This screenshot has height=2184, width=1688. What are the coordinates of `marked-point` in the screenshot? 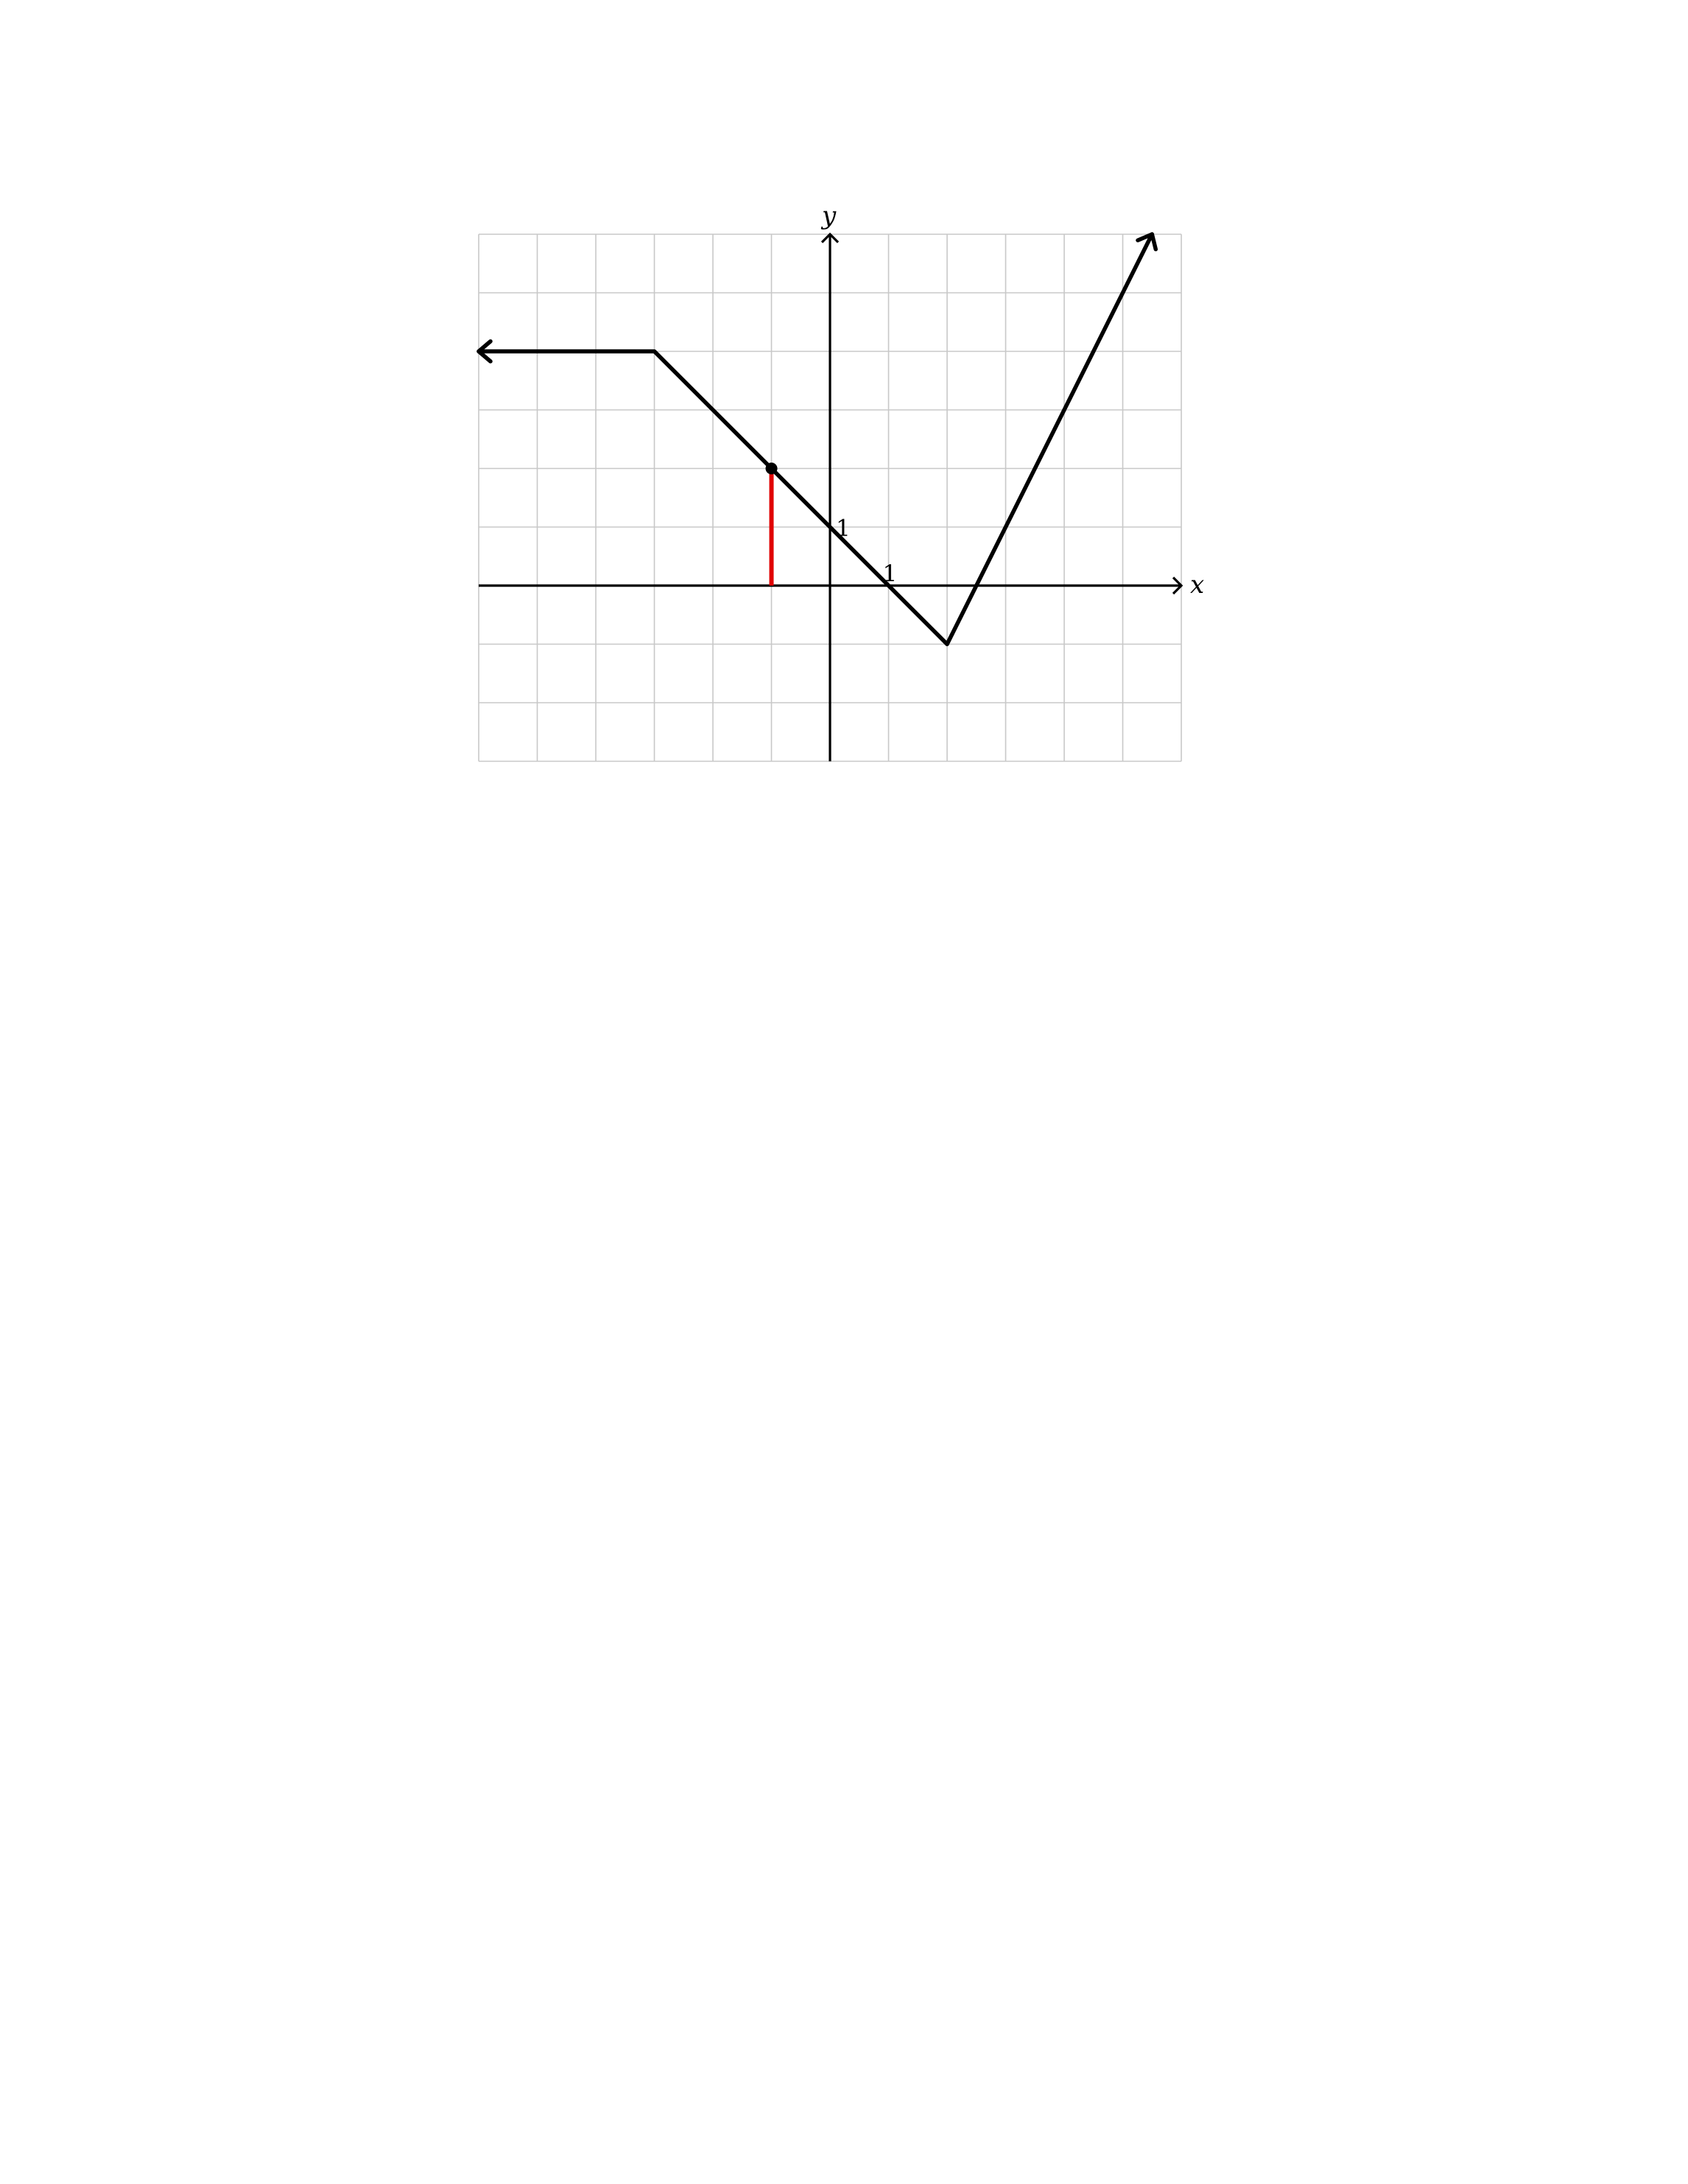 It's located at (772, 469).